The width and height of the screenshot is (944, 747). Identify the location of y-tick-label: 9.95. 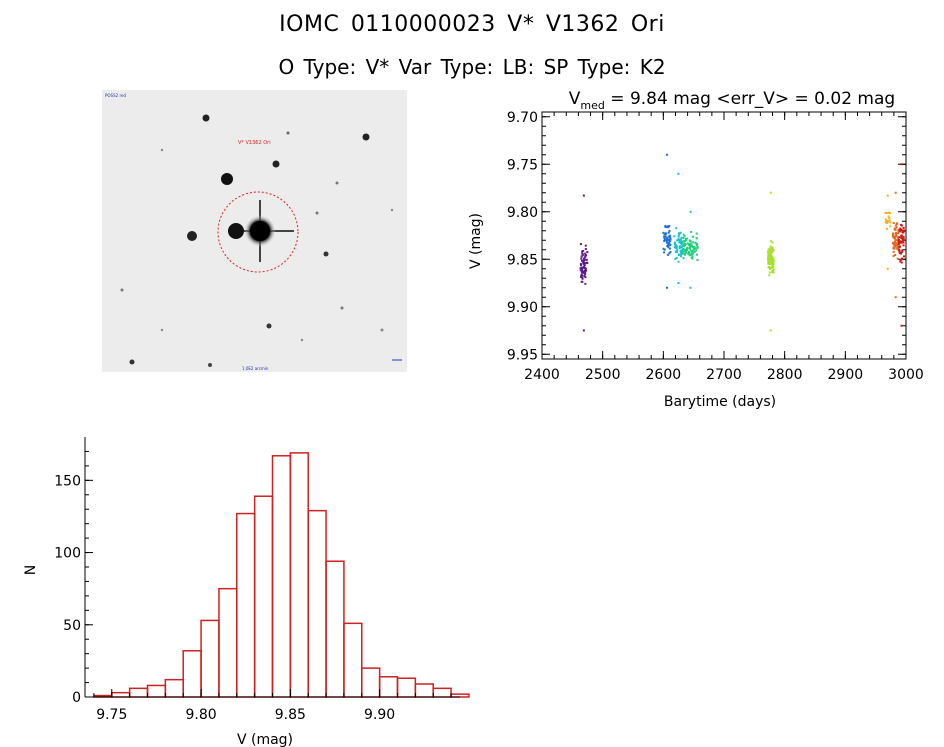
(522, 355).